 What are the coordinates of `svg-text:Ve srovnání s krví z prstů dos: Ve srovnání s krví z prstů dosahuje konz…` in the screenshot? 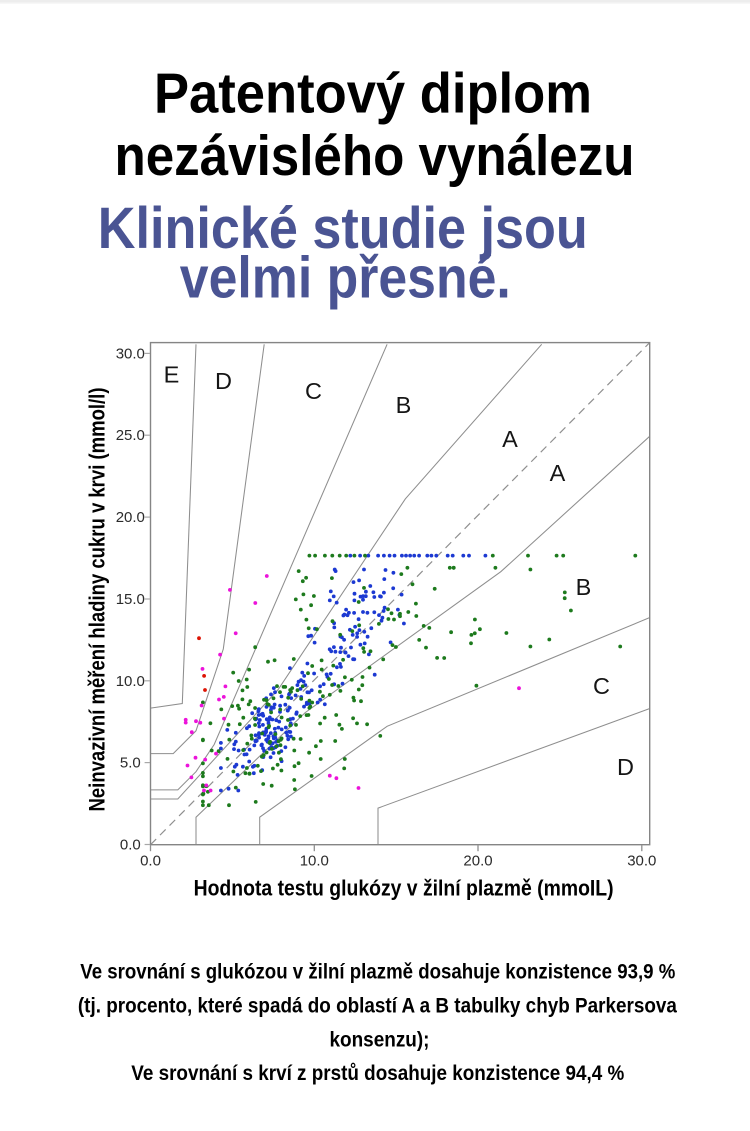 It's located at (377, 1073).